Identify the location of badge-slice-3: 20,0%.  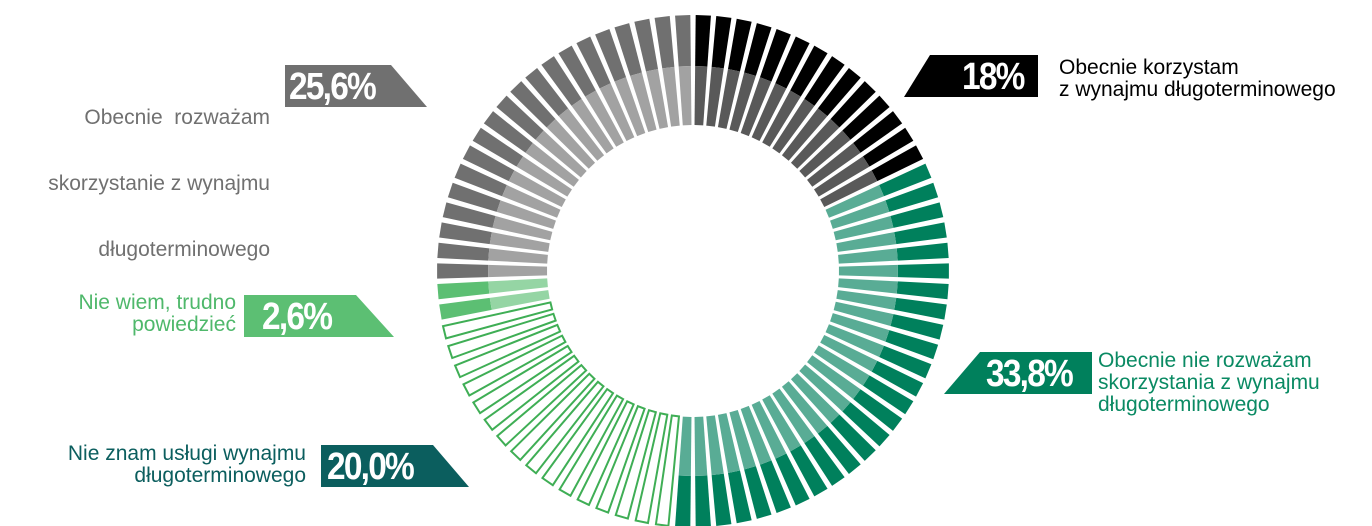
(395, 466).